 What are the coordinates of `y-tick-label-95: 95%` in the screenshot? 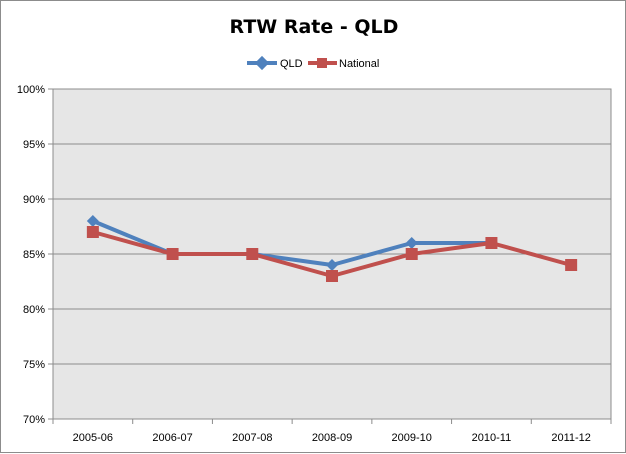 It's located at (34, 145).